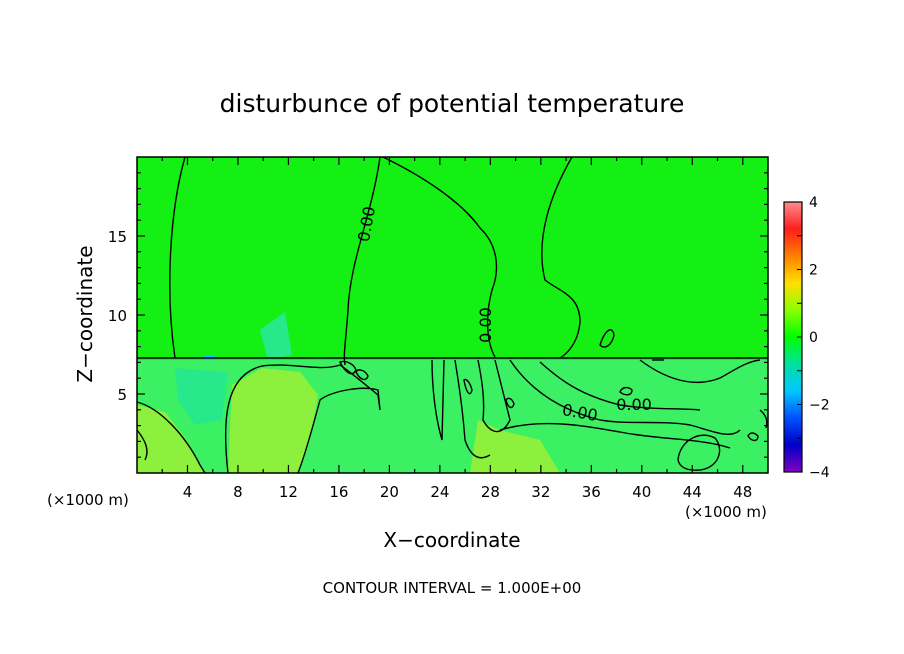 This screenshot has height=654, width=904. Describe the element at coordinates (641, 492) in the screenshot. I see `x-tick-label: 40` at that location.